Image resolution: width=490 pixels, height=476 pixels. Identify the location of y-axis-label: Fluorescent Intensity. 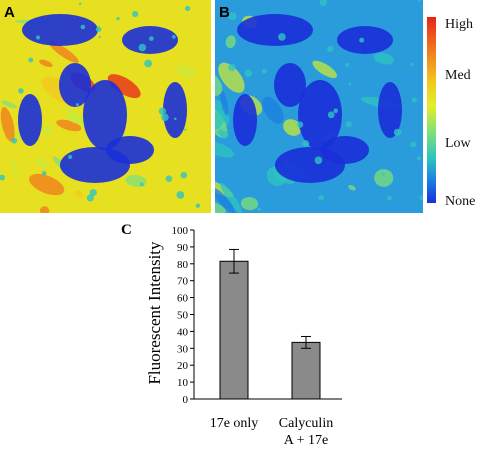
(154, 313).